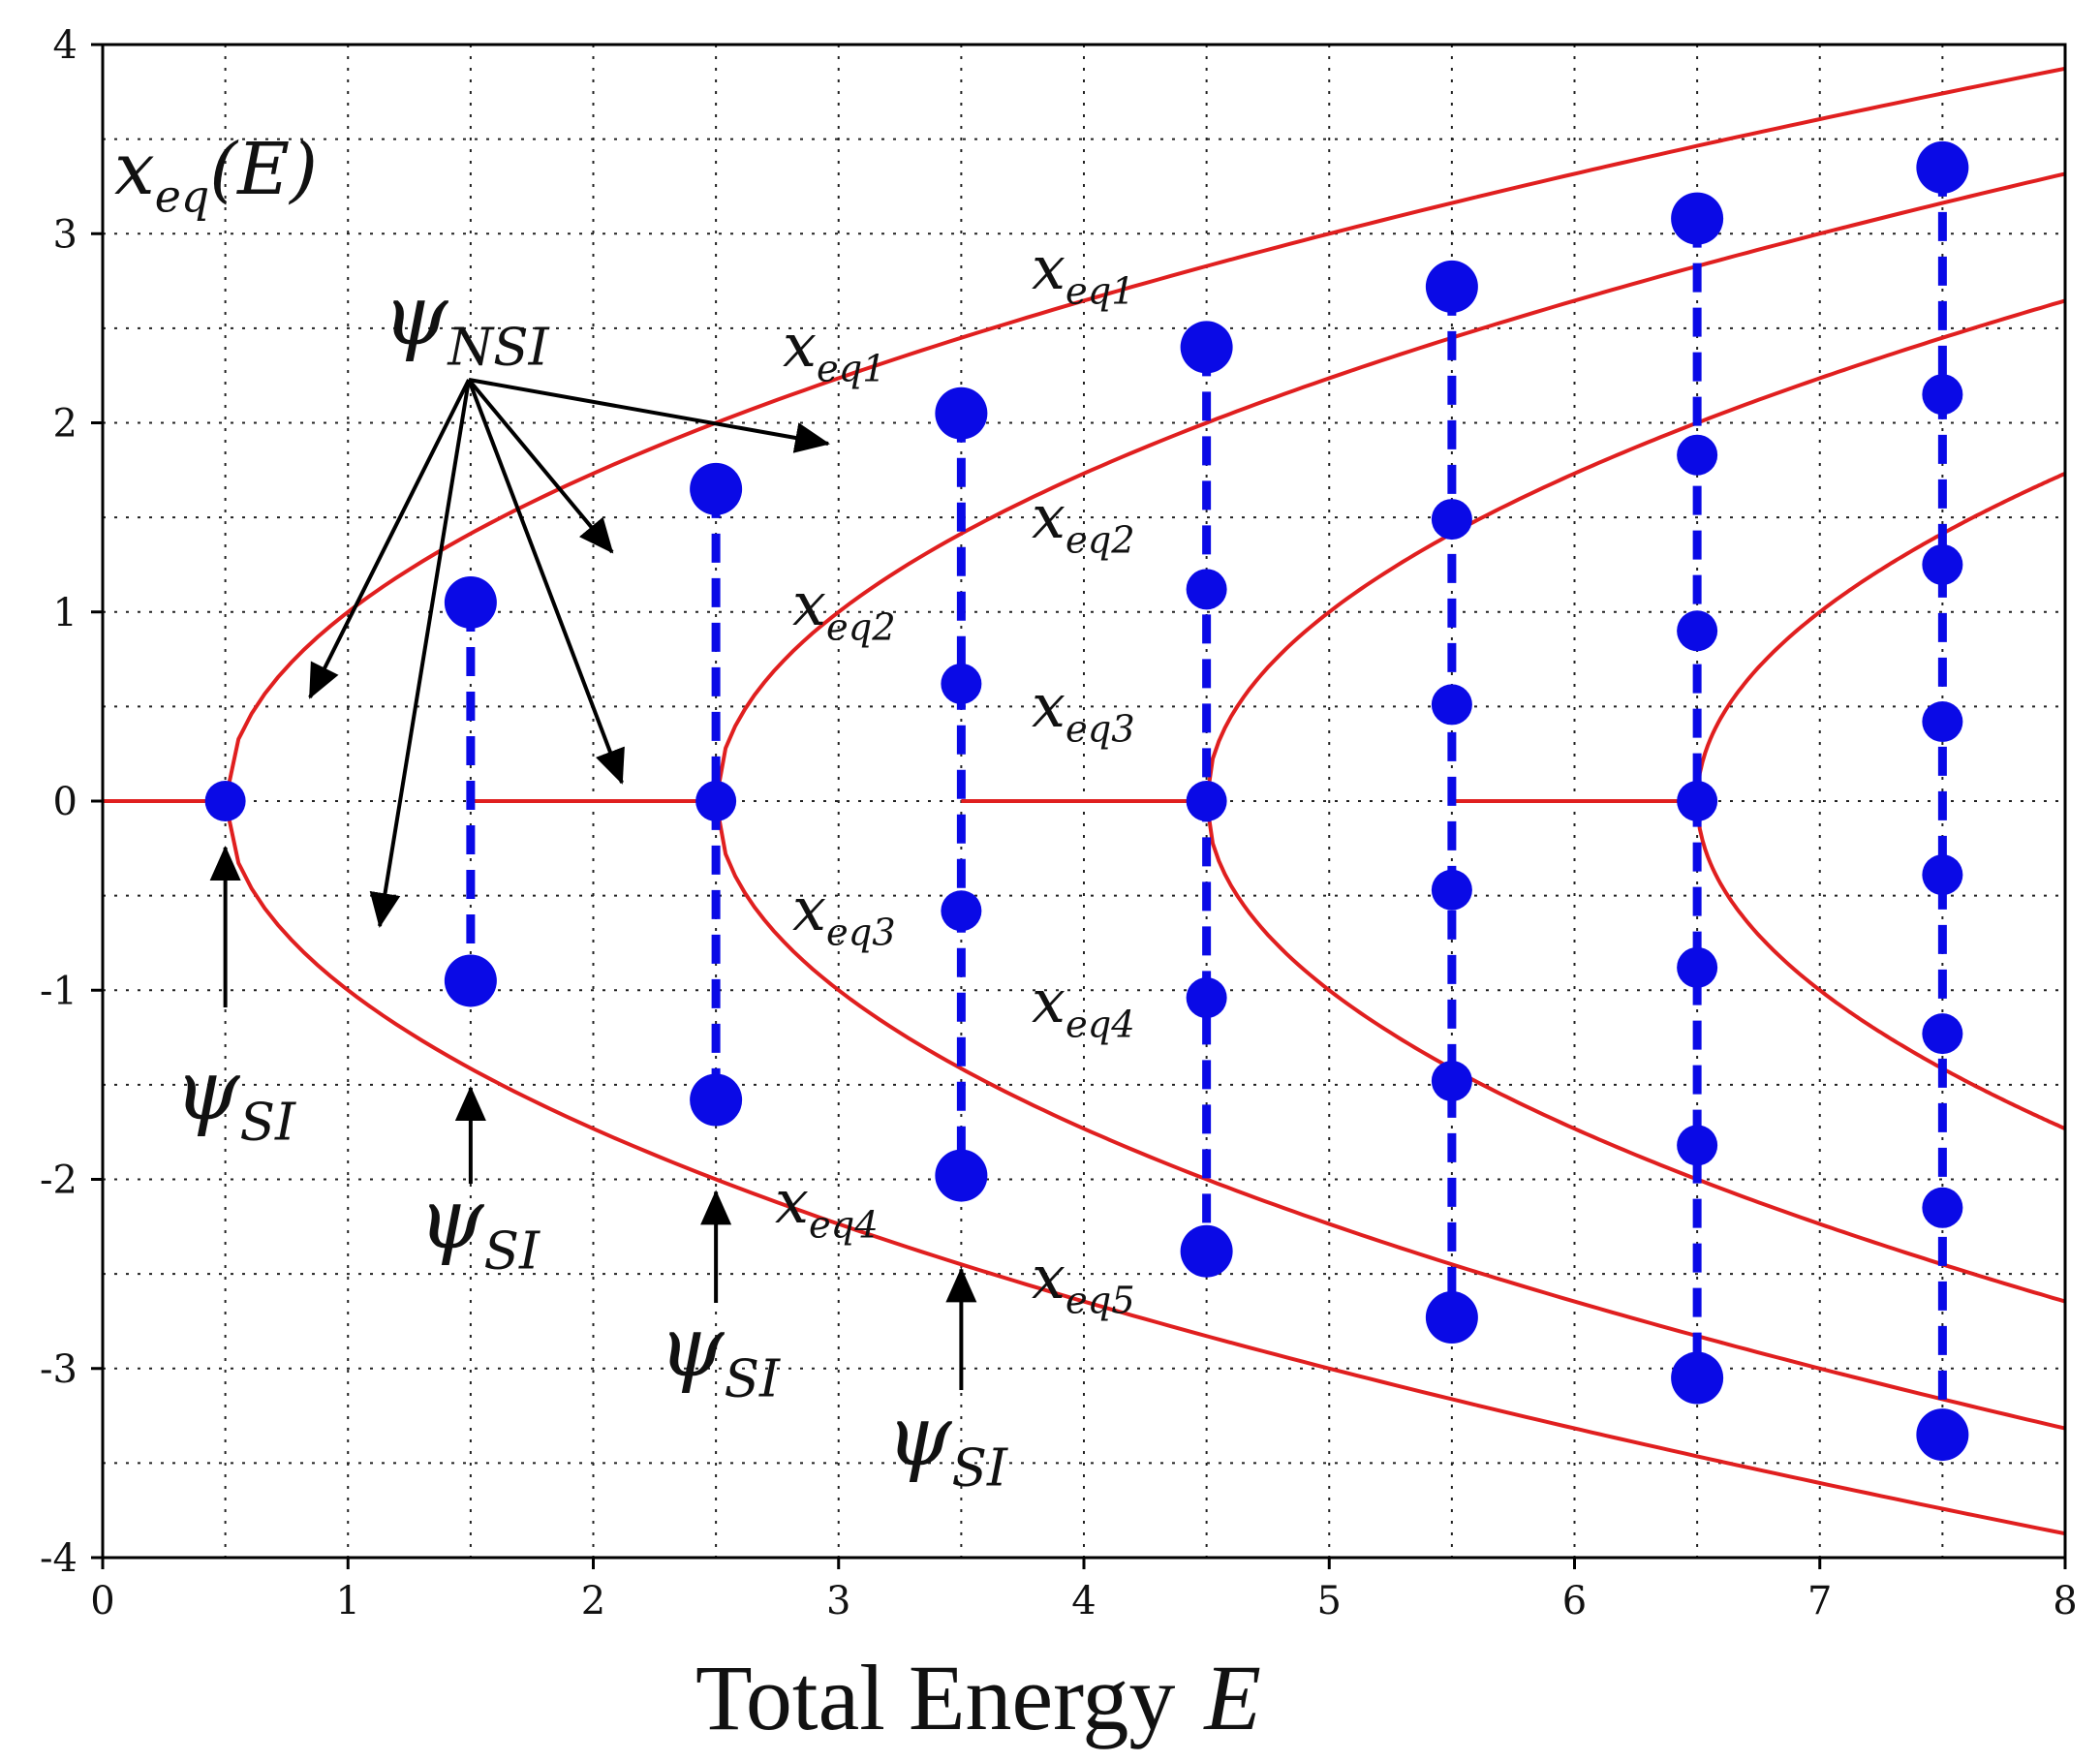 Image resolution: width=2100 pixels, height=1762 pixels. Describe the element at coordinates (65, 234) in the screenshot. I see `y-tick-label: 3` at that location.